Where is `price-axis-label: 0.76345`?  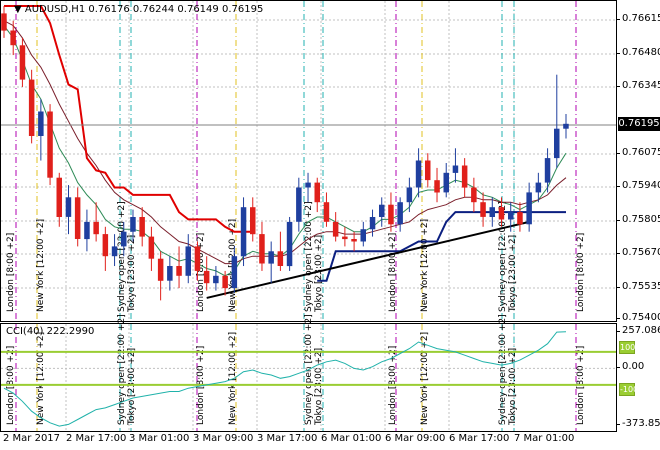
price-axis-label: 0.76345 is located at coordinates (637, 85).